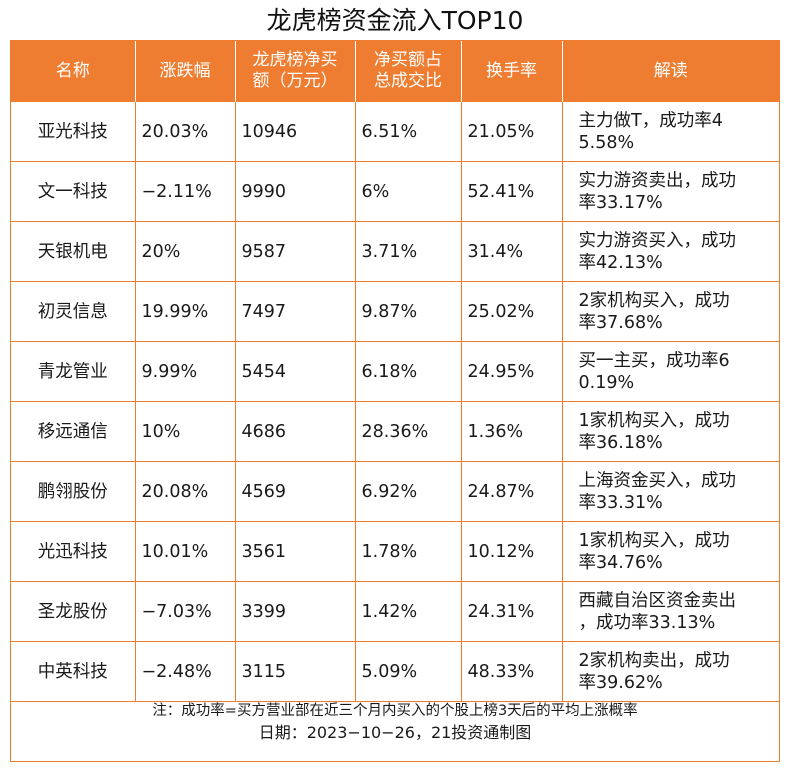 Image resolution: width=790 pixels, height=770 pixels. I want to click on header-change: 涨跌幅, so click(185, 71).